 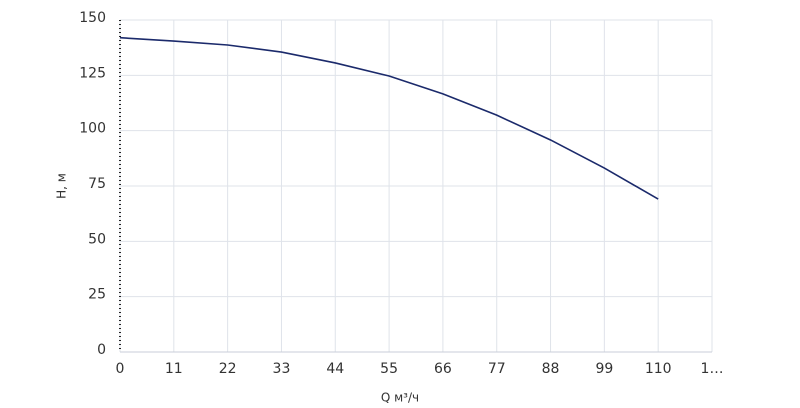 I want to click on y-tick-label: 150, so click(x=92, y=18).